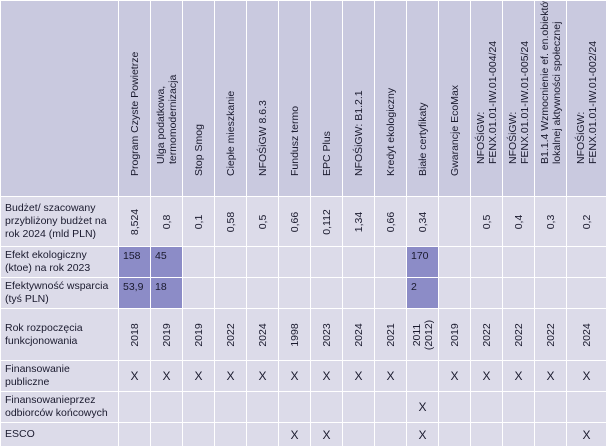  Describe the element at coordinates (60, 293) in the screenshot. I see `row-label: Efektywność wsparcia (tyś PLN)` at that location.